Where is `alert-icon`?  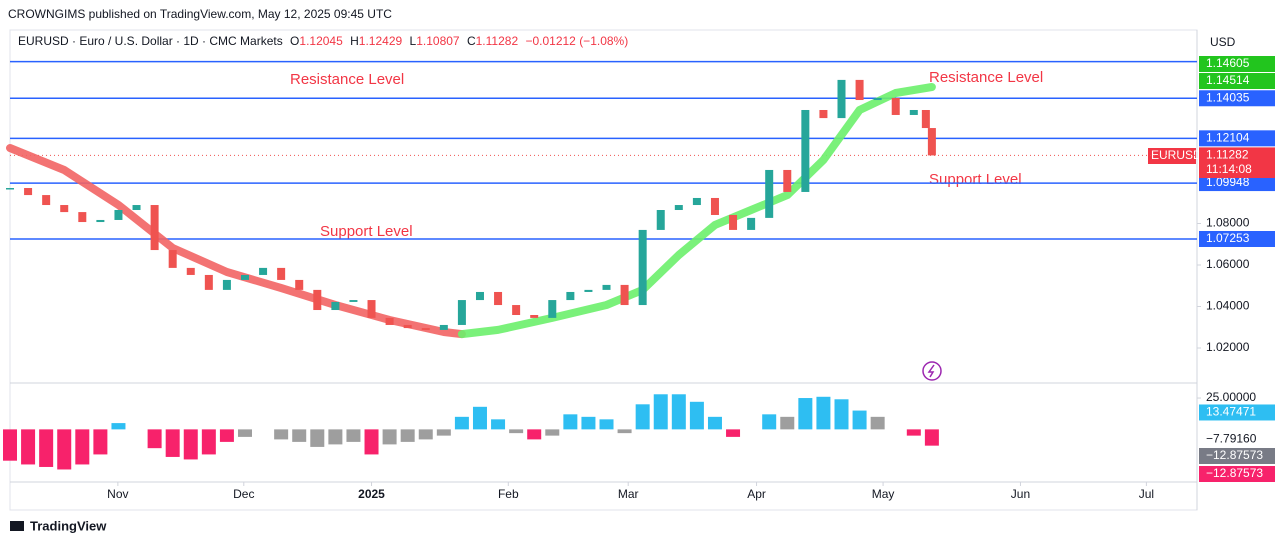
alert-icon is located at coordinates (932, 371).